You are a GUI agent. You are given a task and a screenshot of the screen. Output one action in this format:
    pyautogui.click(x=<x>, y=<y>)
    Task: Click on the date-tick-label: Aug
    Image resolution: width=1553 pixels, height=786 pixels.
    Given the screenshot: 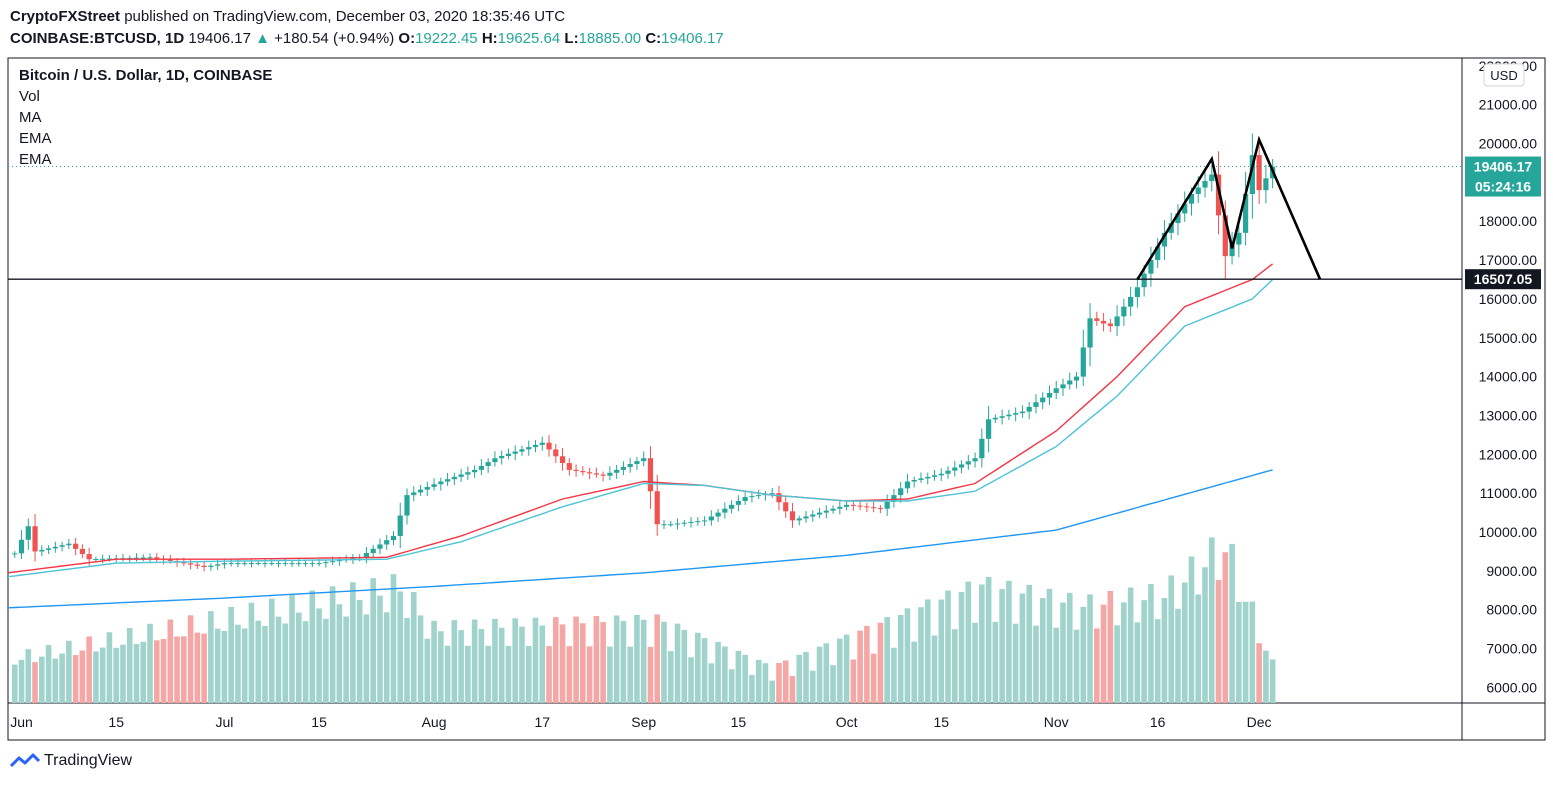 What is the action you would take?
    pyautogui.click(x=434, y=722)
    